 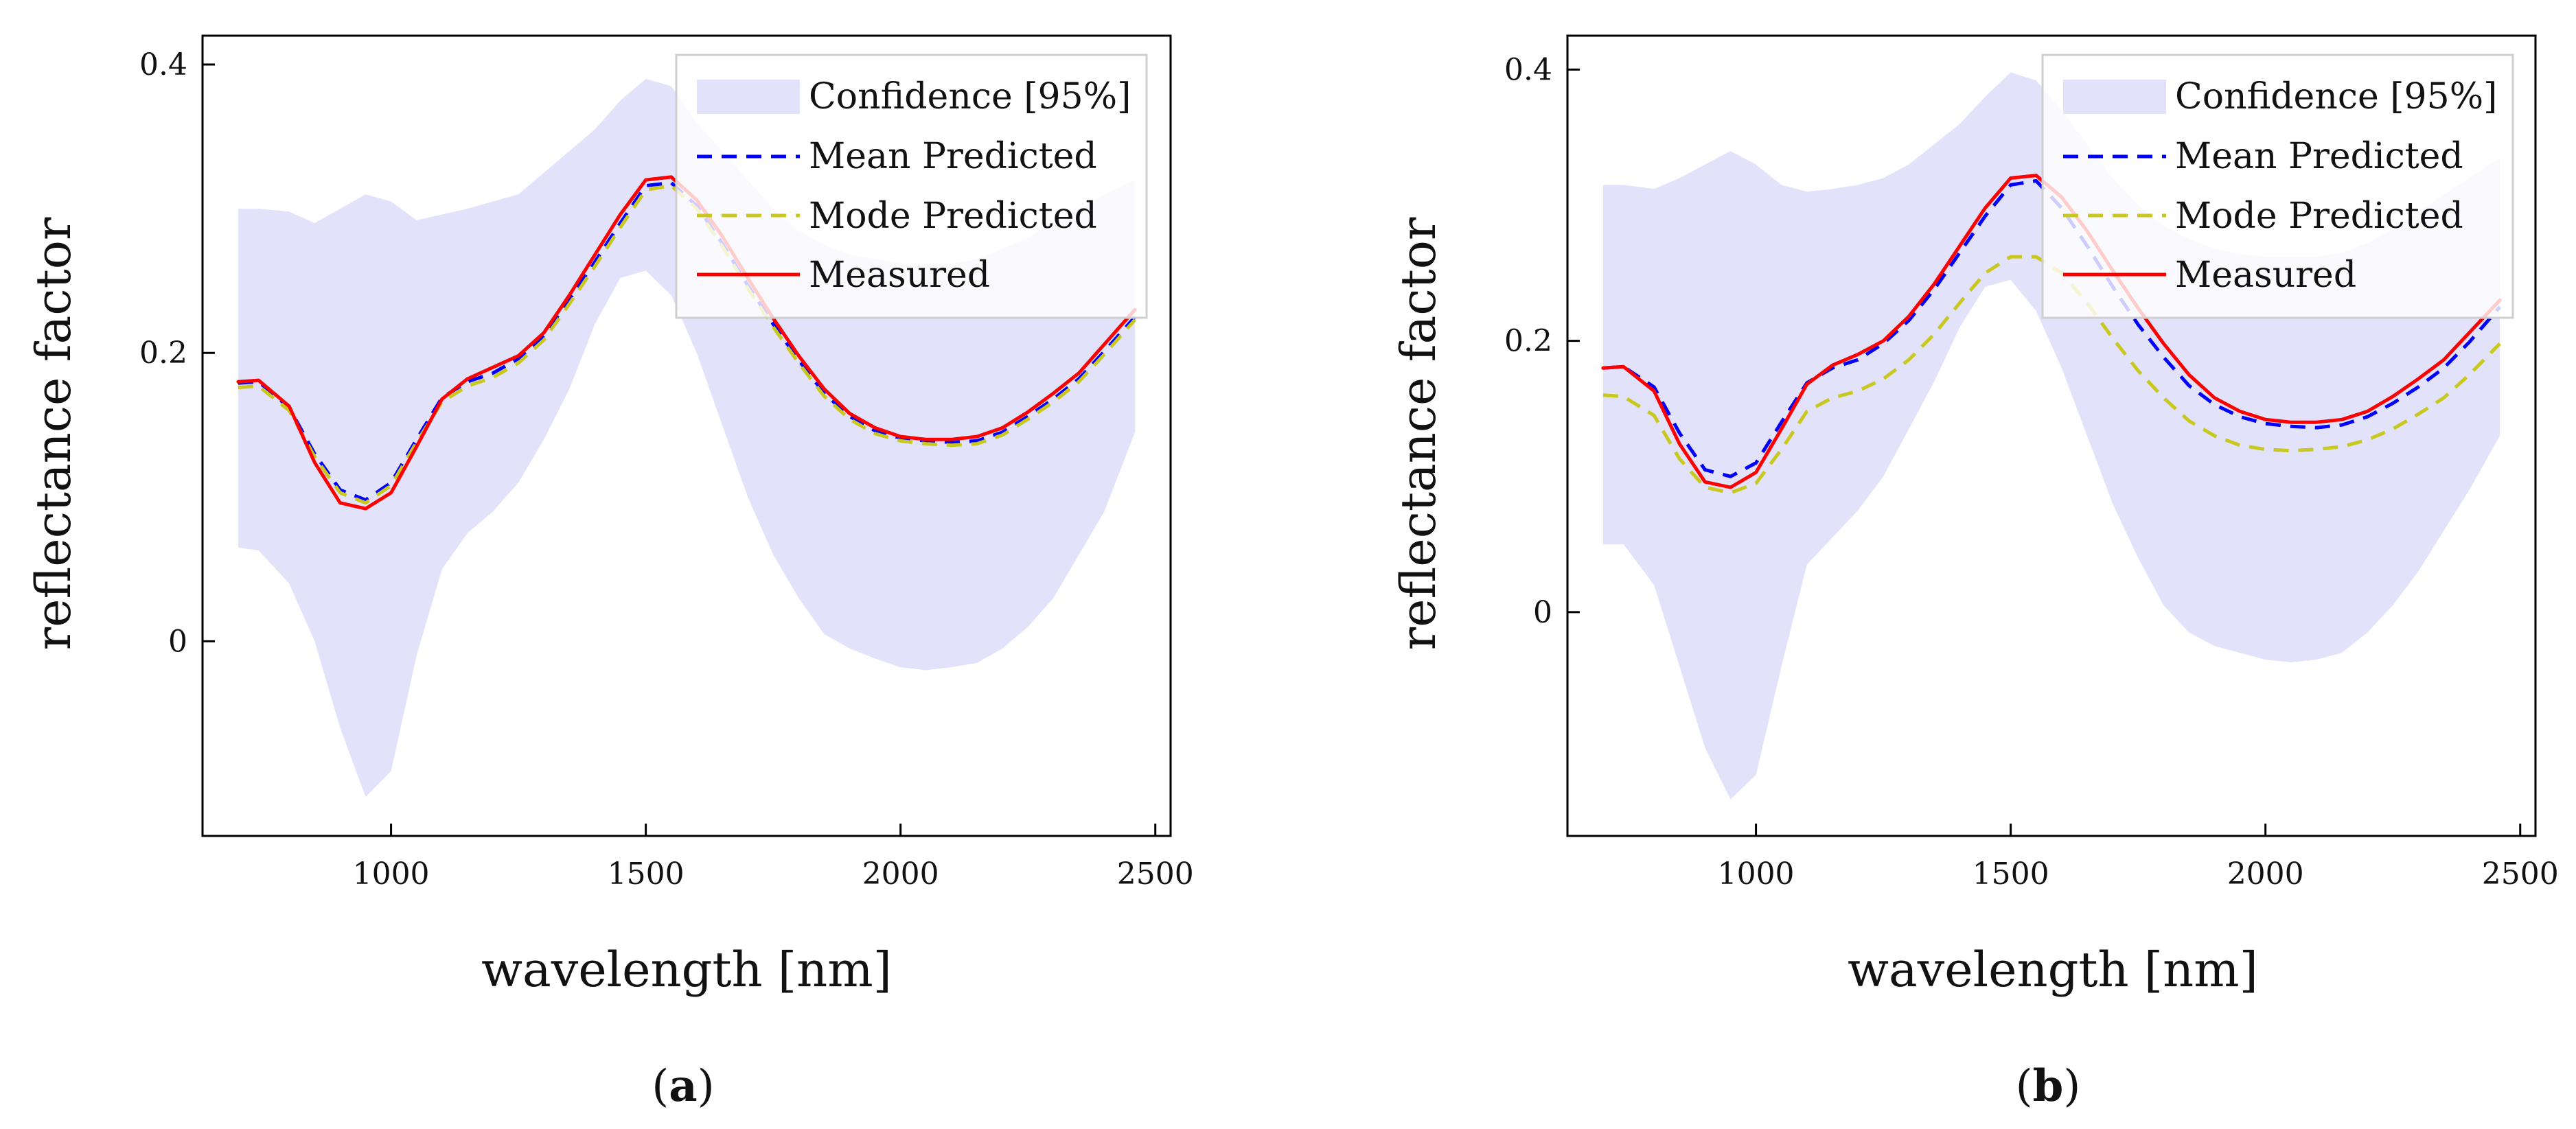 I want to click on subfigure-caption-a: (a), so click(x=683, y=1086).